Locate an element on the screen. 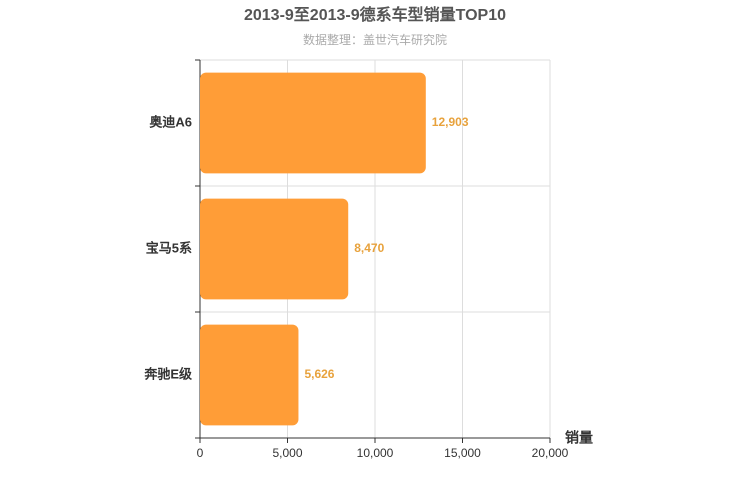 Image resolution: width=750 pixels, height=500 pixels. x-axis-label: 销量 is located at coordinates (579, 438).